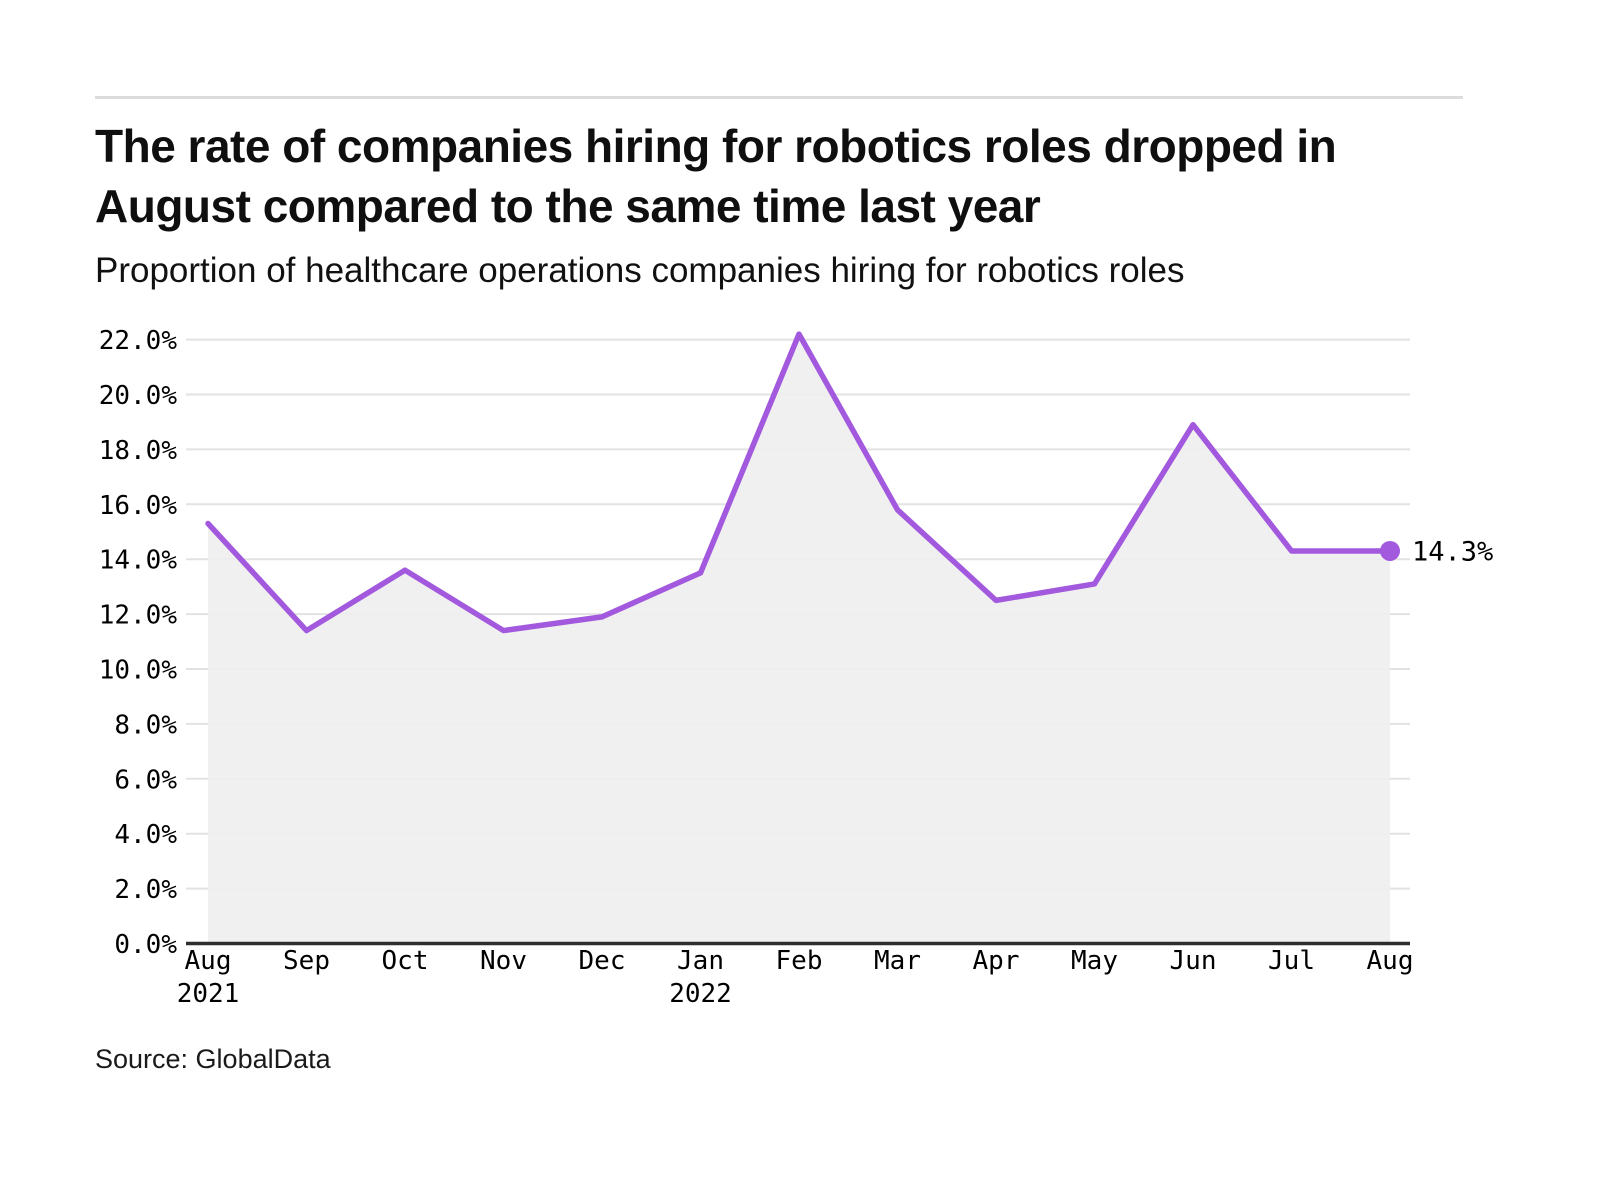 This screenshot has width=1600, height=1200. What do you see at coordinates (1452, 551) in the screenshot?
I see `end-value-label: 14.3%` at bounding box center [1452, 551].